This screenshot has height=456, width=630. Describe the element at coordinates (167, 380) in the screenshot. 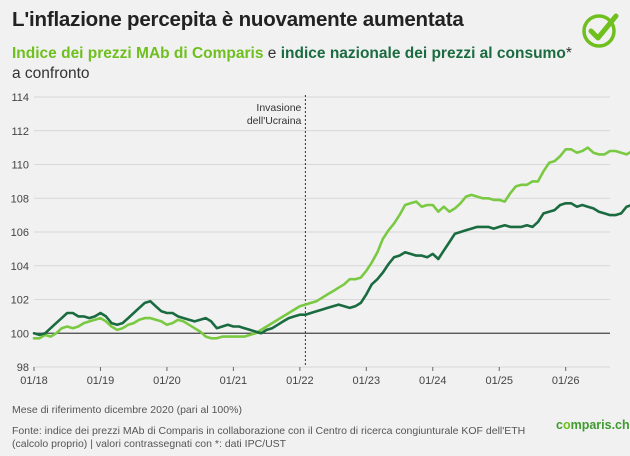

I see `x-tick-label: 01/20` at that location.